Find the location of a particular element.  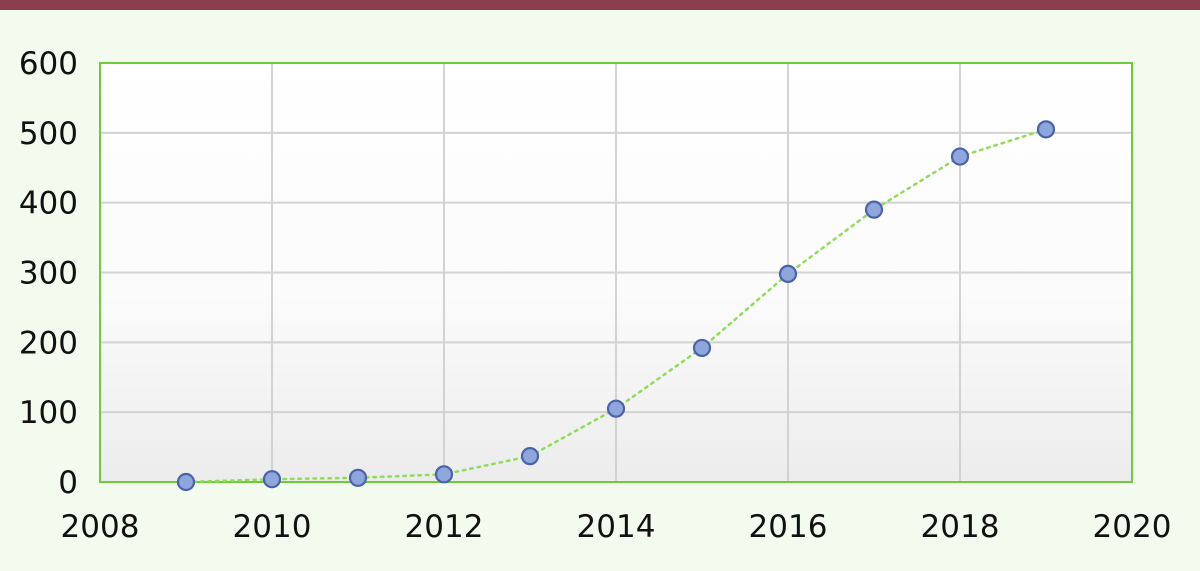

y-tick-label: 500 is located at coordinates (48, 134).